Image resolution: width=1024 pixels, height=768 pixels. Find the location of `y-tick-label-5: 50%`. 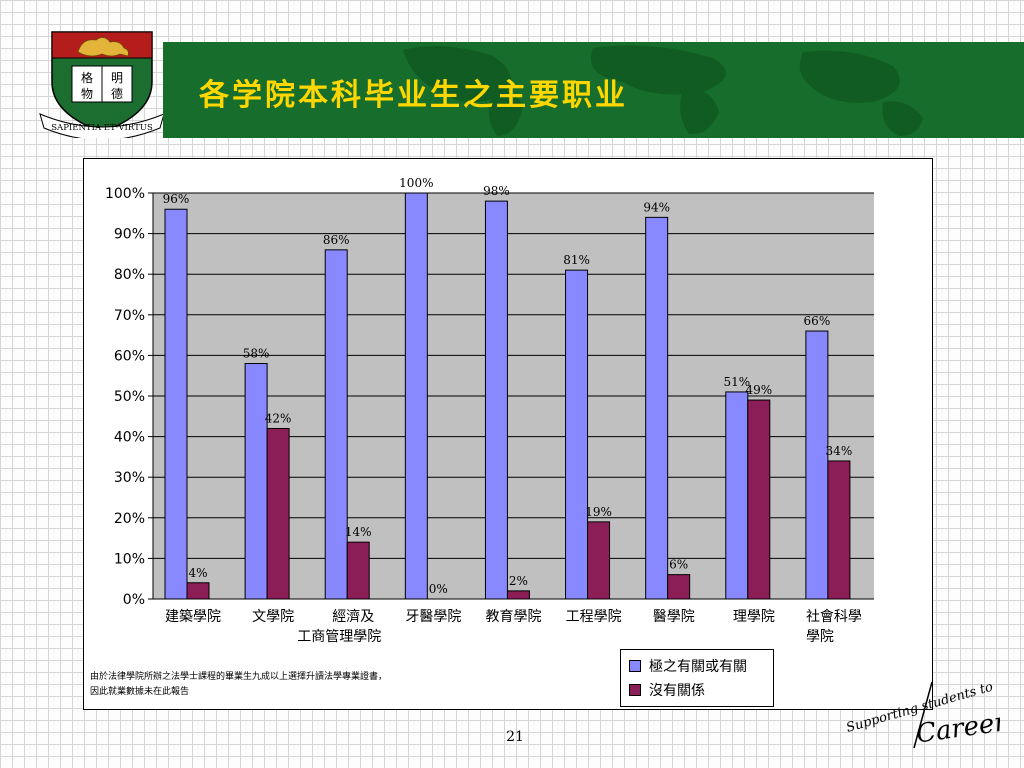

y-tick-label-5: 50% is located at coordinates (129, 397).